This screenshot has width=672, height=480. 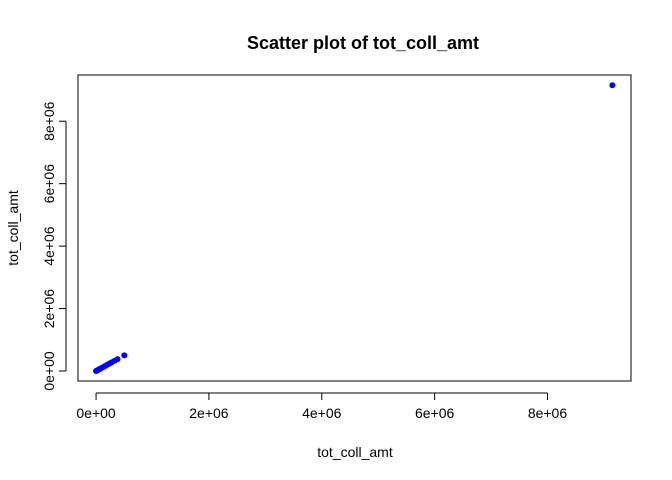 What do you see at coordinates (49, 121) in the screenshot?
I see `y-tick-label: 8e+06` at bounding box center [49, 121].